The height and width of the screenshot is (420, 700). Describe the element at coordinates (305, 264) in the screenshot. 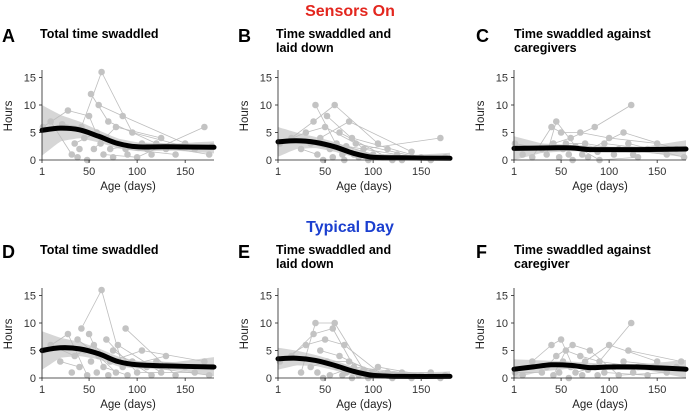

I see `panel-title-line-2: laid down` at that location.